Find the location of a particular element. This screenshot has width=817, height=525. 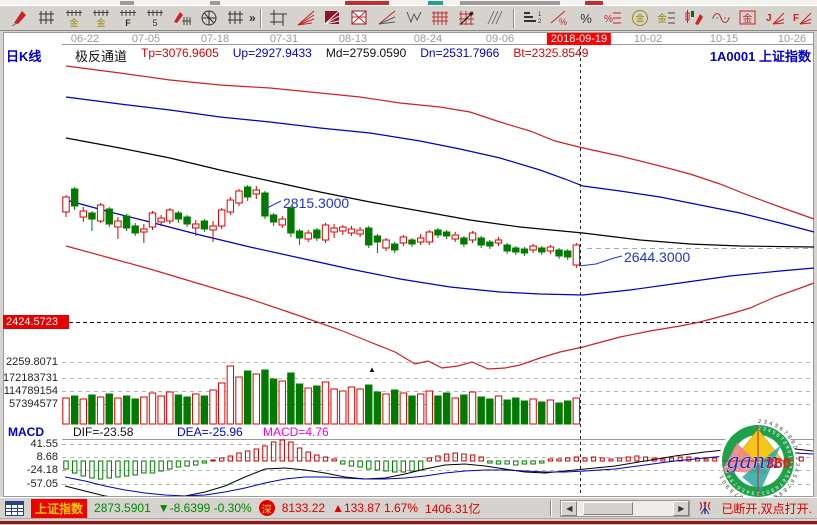

sh-index-price: 2873.5901 is located at coordinates (122, 508).